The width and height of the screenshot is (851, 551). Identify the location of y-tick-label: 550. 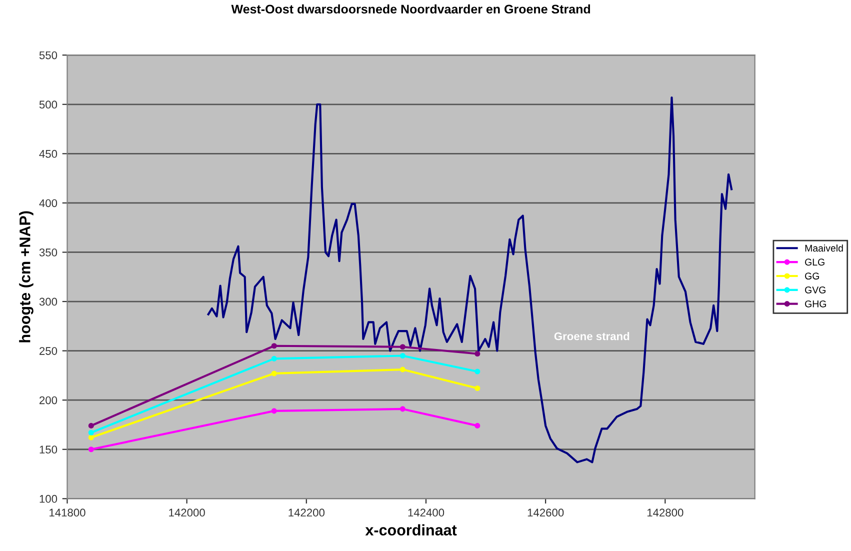
(48, 55).